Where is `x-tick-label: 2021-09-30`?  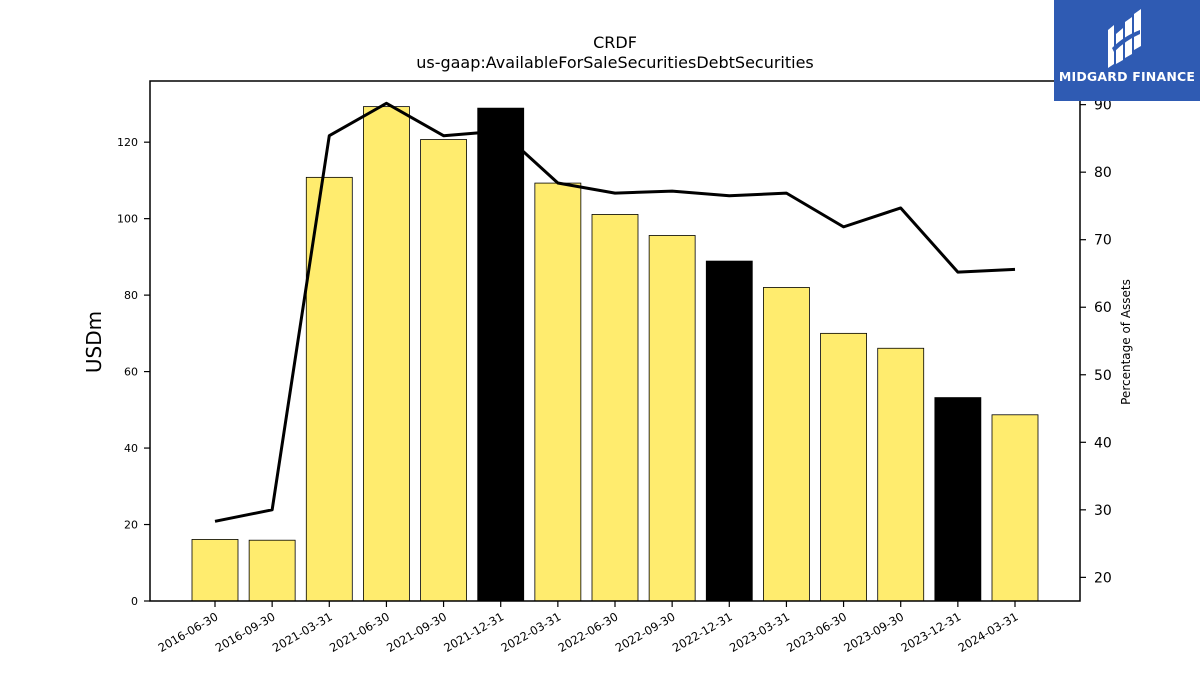
x-tick-label: 2021-09-30 is located at coordinates (416, 632).